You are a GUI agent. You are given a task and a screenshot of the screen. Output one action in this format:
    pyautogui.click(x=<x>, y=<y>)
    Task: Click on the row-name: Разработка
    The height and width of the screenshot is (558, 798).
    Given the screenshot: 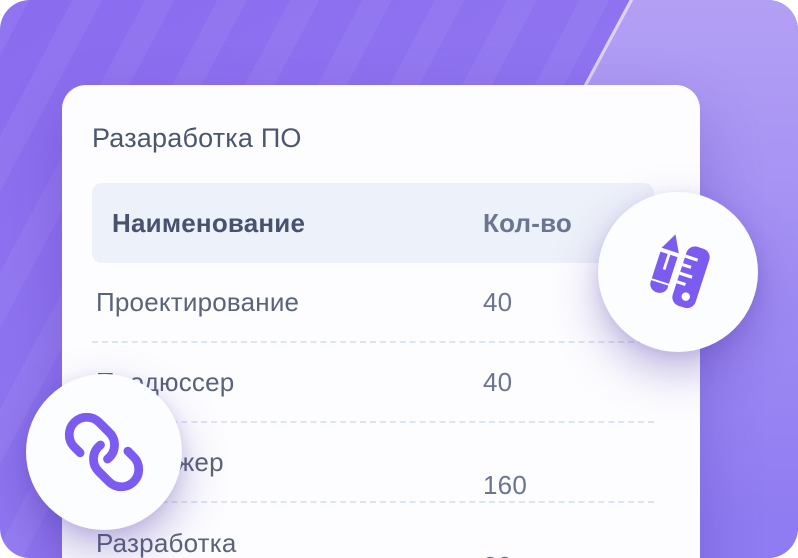 What is the action you would take?
    pyautogui.click(x=166, y=542)
    